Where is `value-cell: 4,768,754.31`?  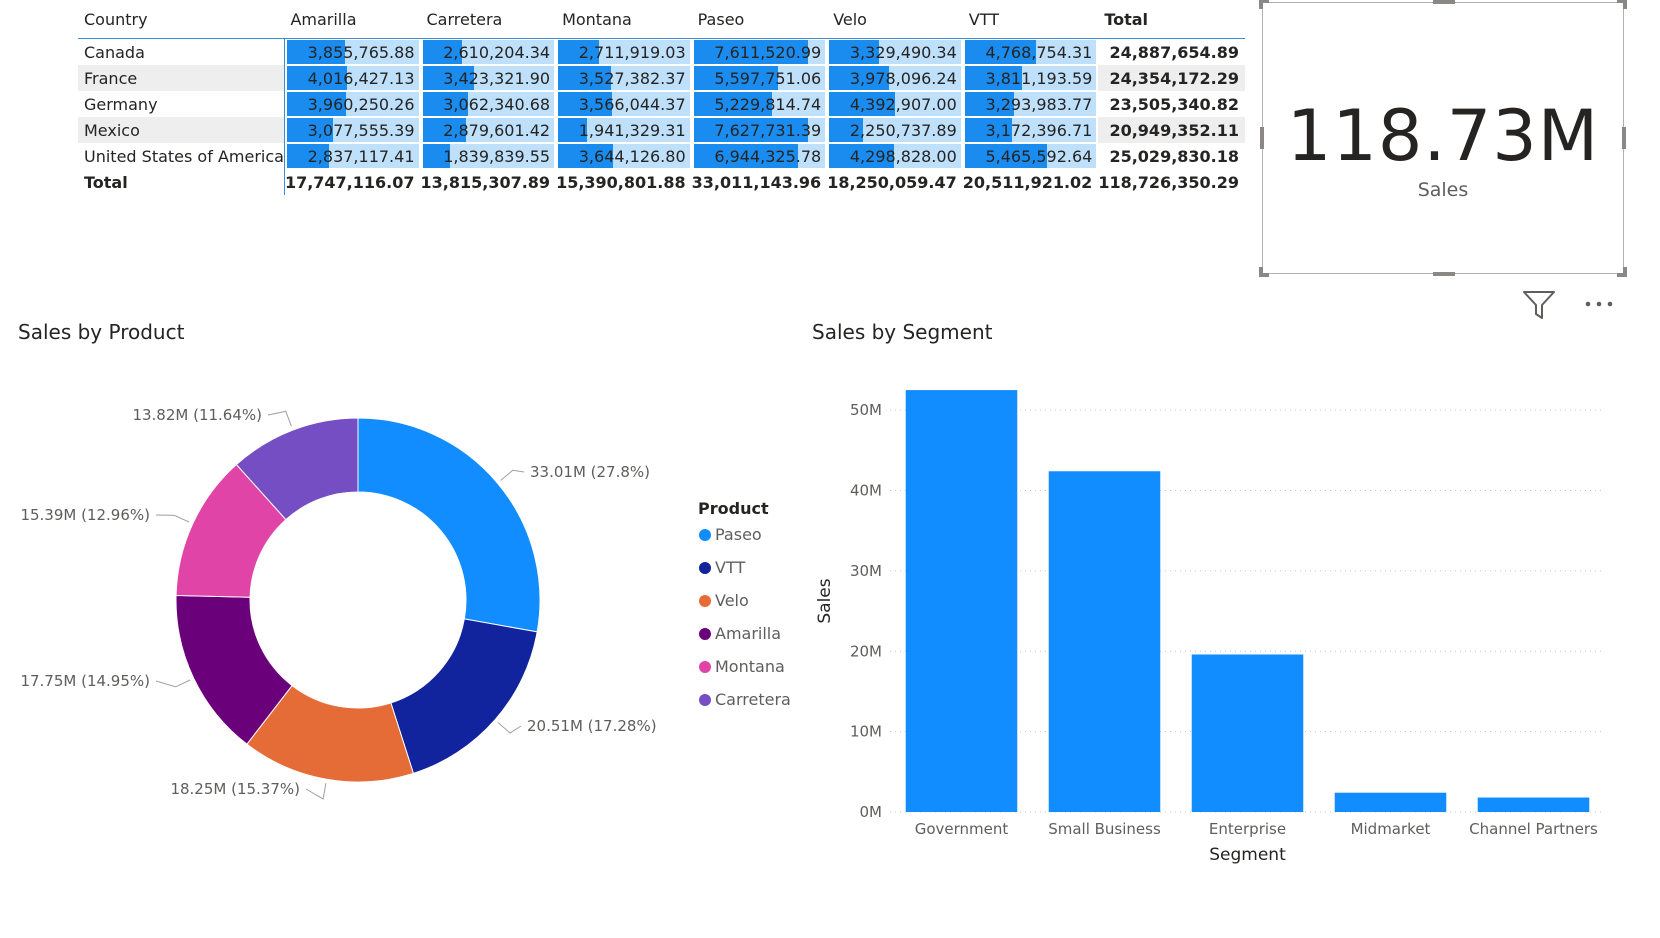 value-cell: 4,768,754.31 is located at coordinates (1031, 52).